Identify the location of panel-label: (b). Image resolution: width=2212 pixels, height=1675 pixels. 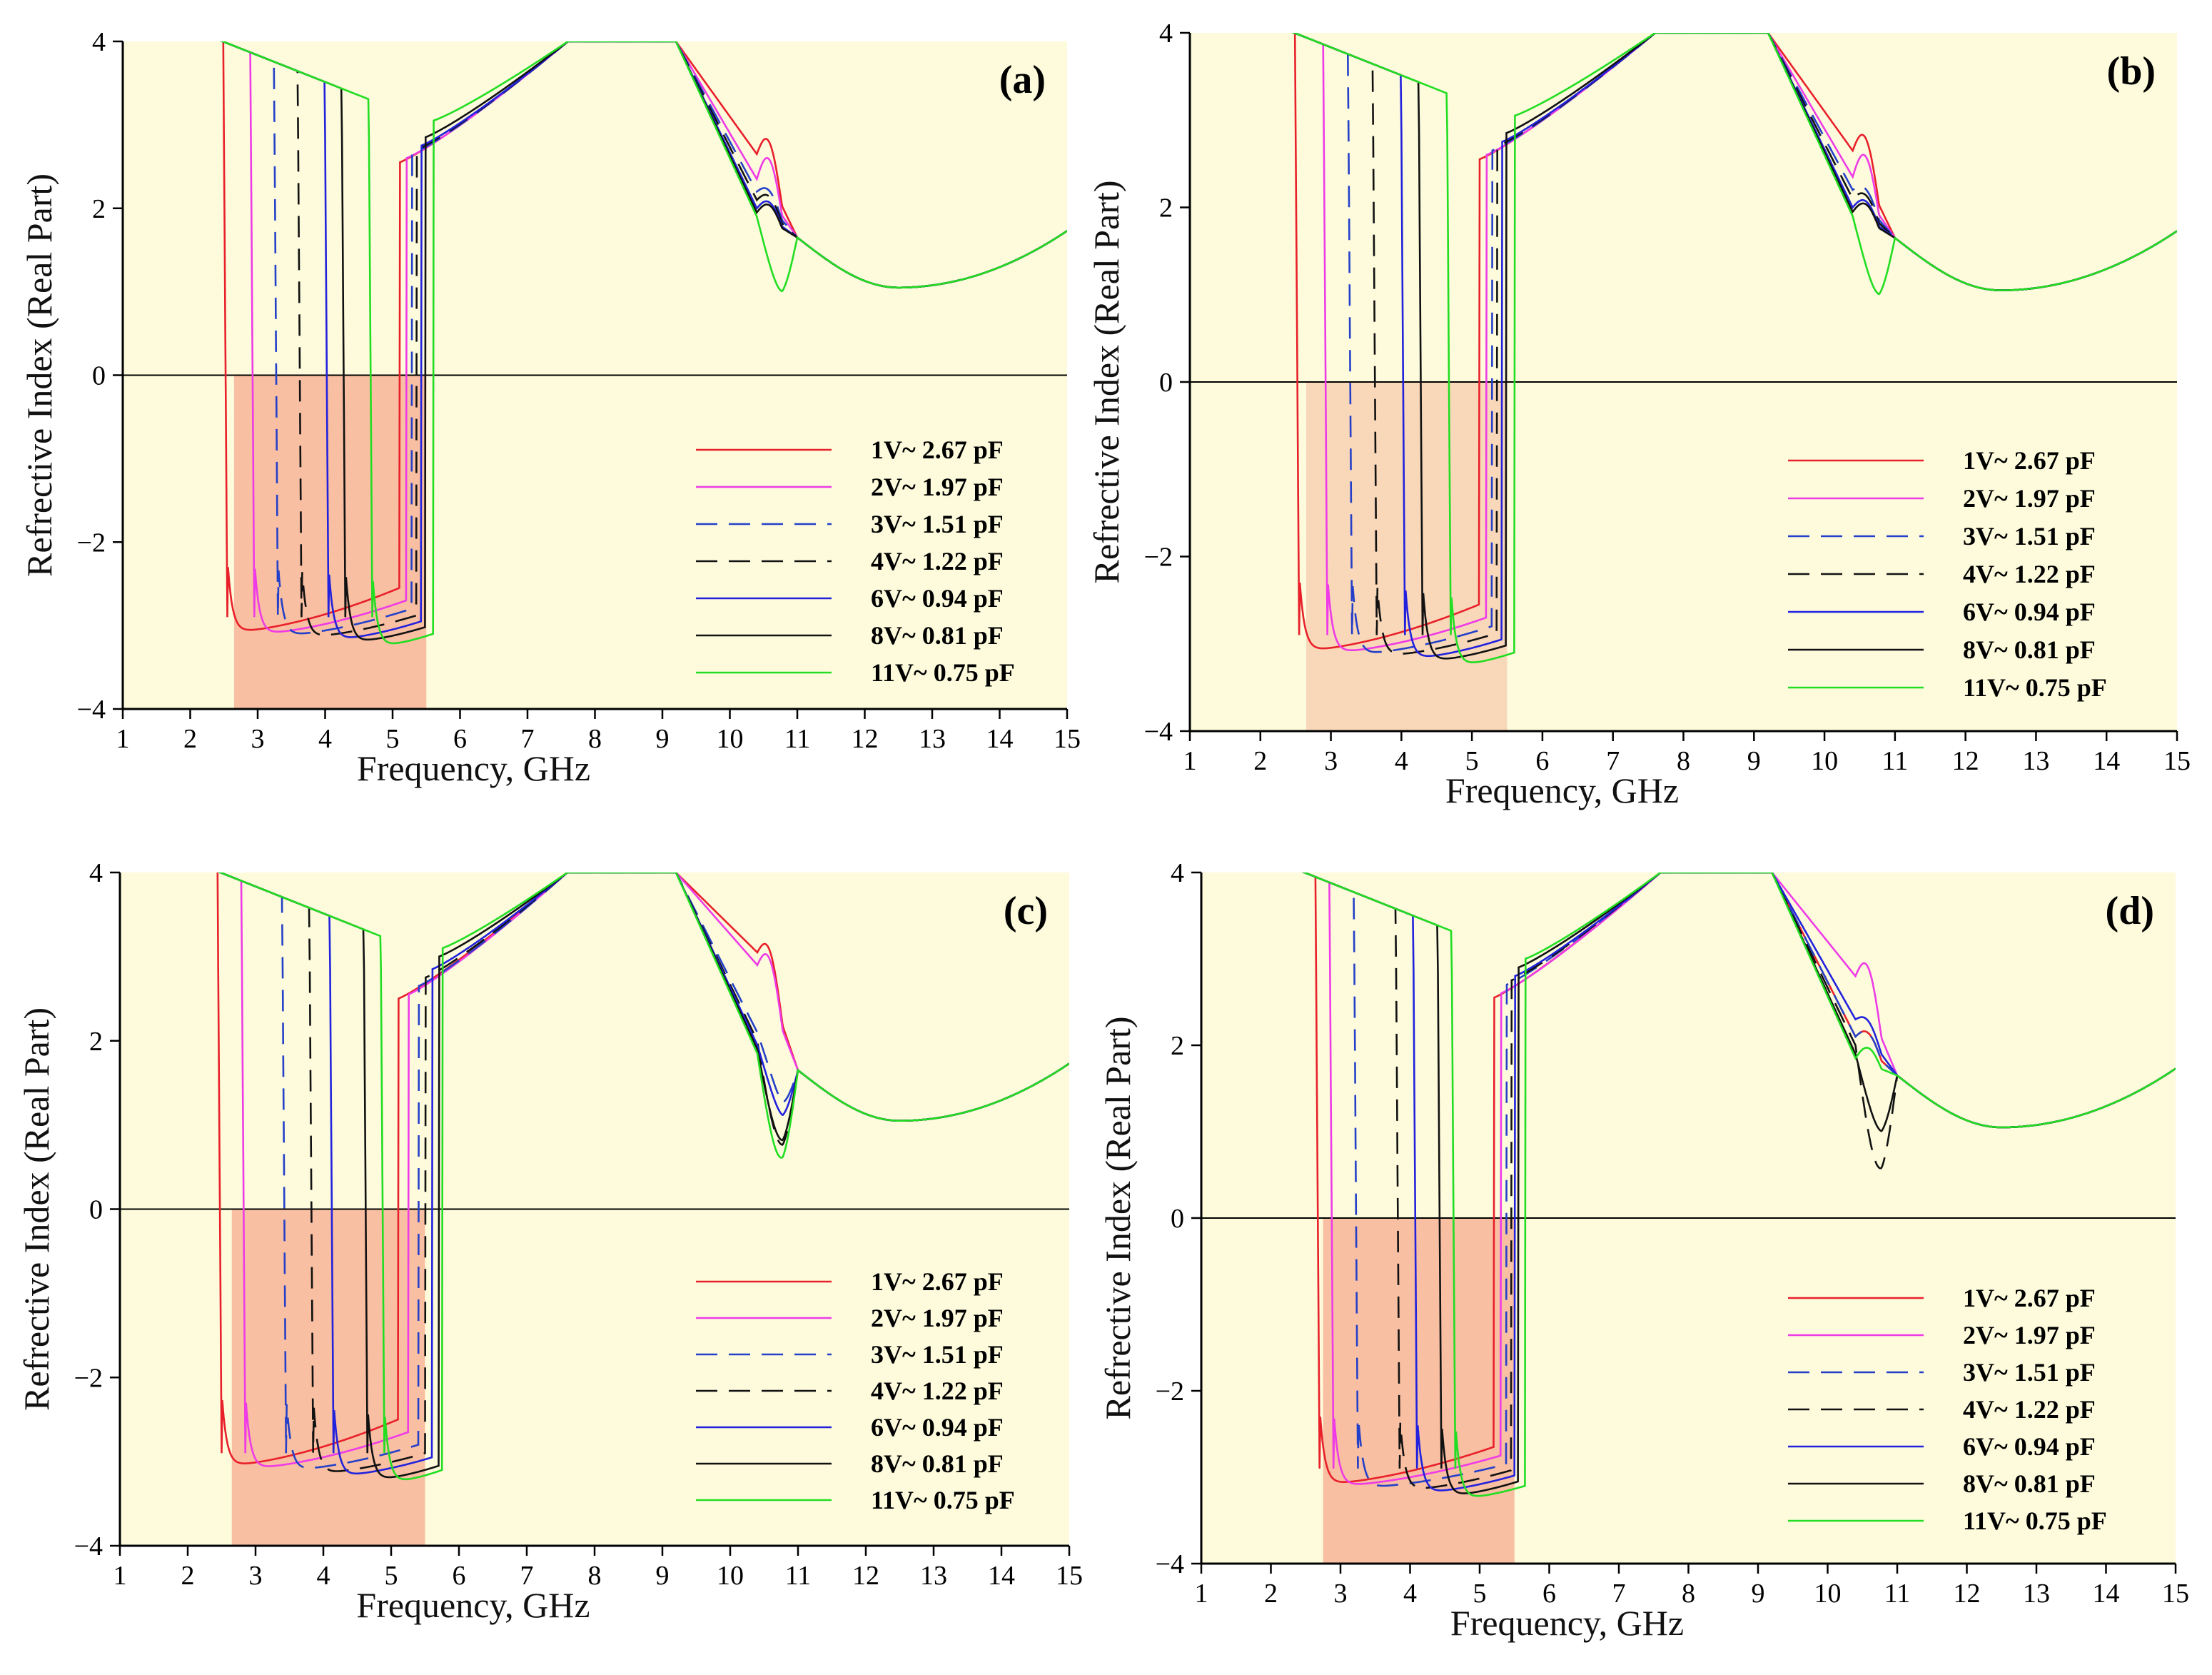
(2131, 71).